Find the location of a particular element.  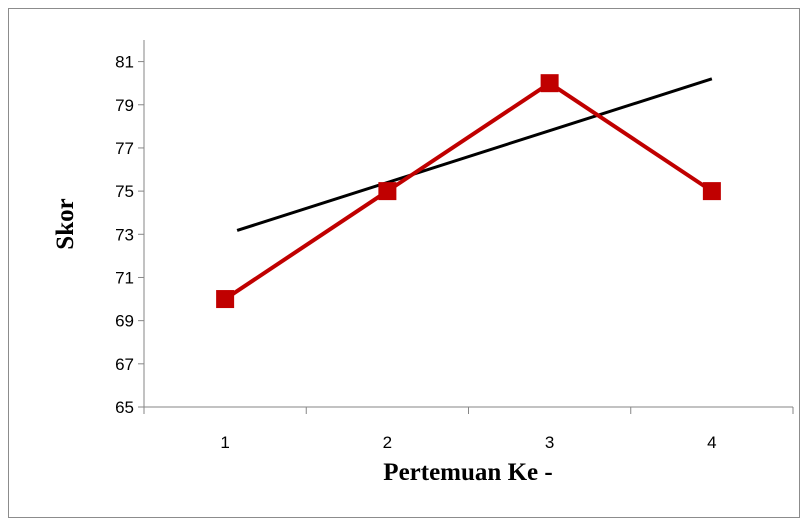

y-tick-label: 69 is located at coordinates (124, 321).